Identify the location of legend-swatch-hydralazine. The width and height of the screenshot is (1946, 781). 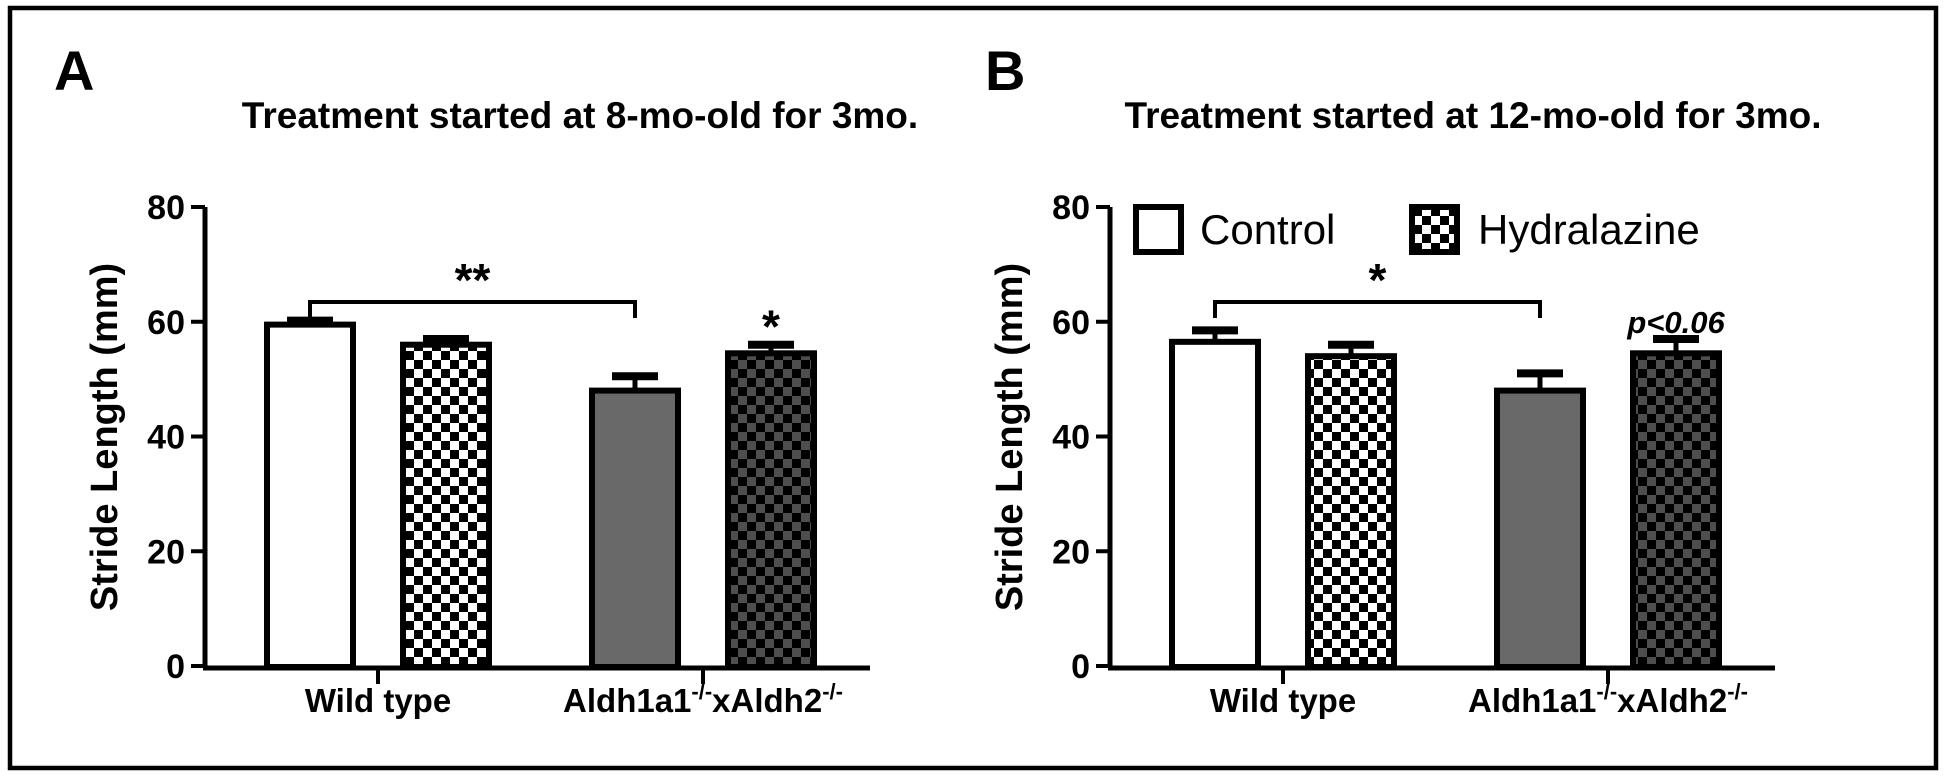
(1434, 229).